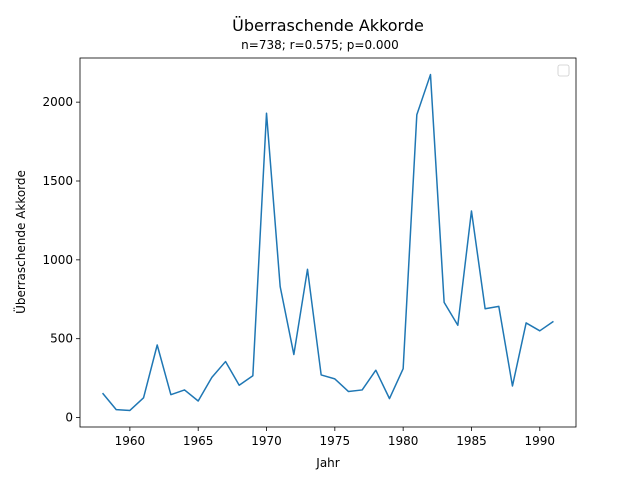  Describe the element at coordinates (540, 441) in the screenshot. I see `x-tick-label: 1990` at that location.